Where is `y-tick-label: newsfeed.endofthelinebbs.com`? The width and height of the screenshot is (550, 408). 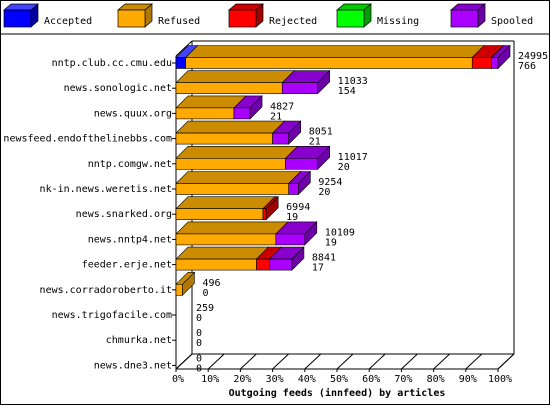
y-tick-label: newsfeed.endofthelinebbs.com is located at coordinates (87, 139).